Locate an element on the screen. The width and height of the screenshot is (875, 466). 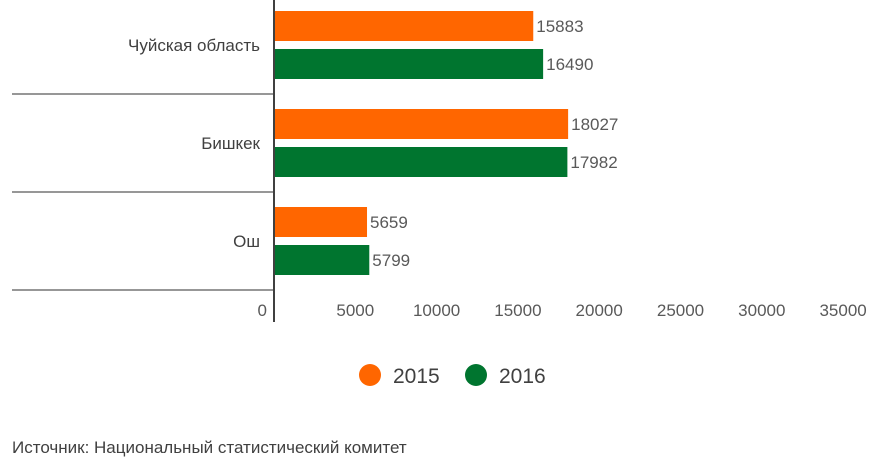
legend-marker-2016 is located at coordinates (476, 375).